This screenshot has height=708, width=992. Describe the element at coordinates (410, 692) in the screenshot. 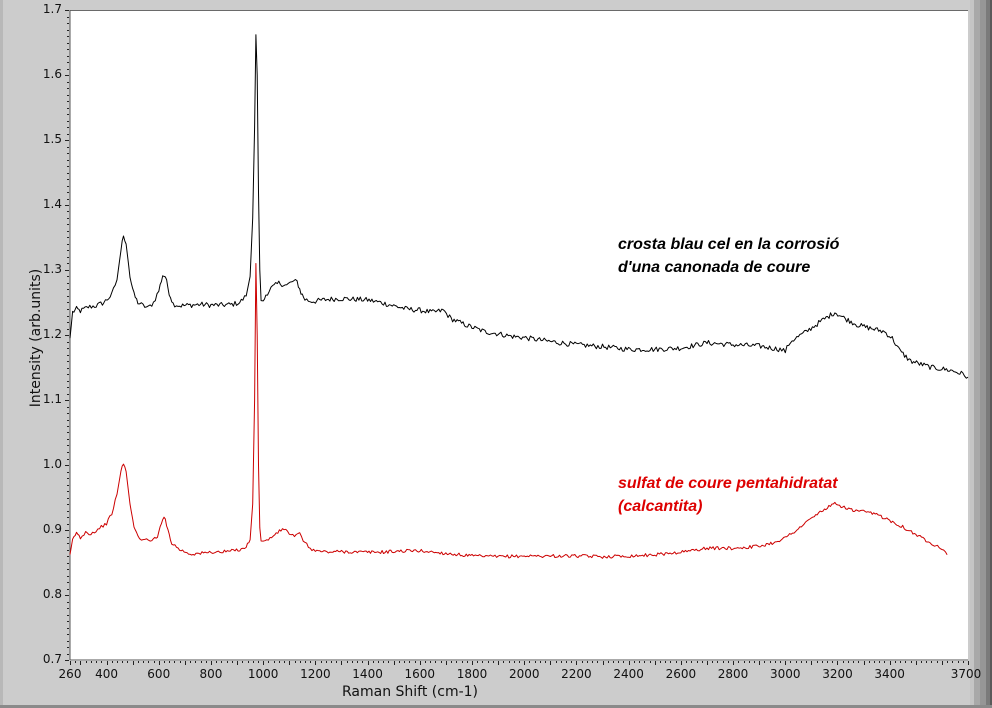

I see `x-axis-label: Raman Shift (cm-1)` at that location.